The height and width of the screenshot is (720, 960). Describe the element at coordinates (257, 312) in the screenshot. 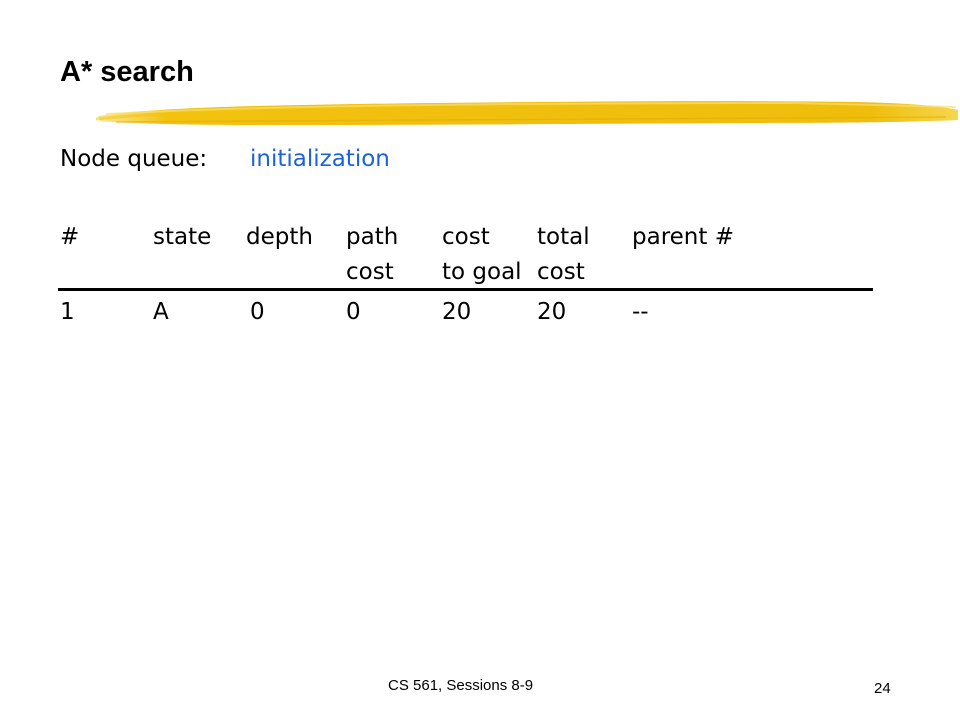

I see `table-cell-depth: 0` at that location.